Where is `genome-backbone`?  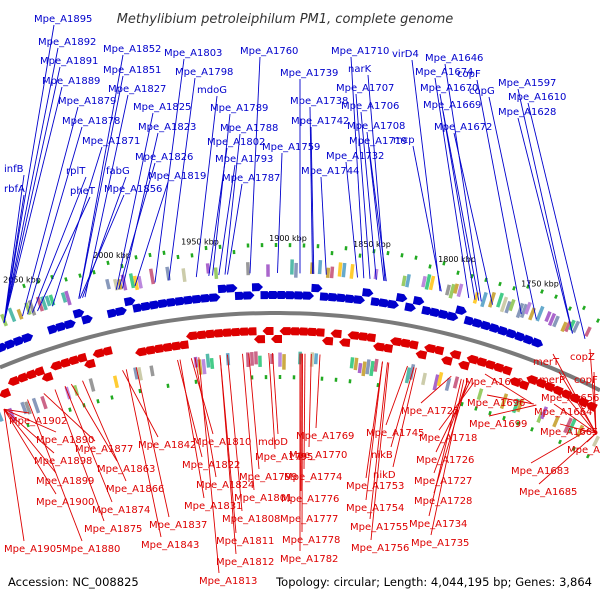 genome-backbone is located at coordinates (300, 352).